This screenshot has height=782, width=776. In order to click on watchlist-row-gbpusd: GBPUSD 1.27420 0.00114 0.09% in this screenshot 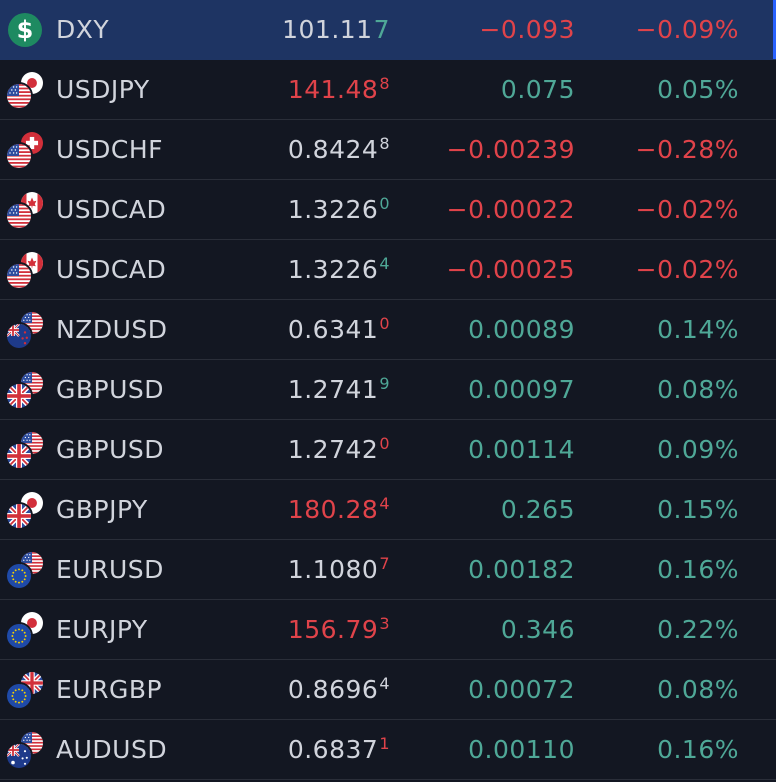, I will do `click(388, 450)`.